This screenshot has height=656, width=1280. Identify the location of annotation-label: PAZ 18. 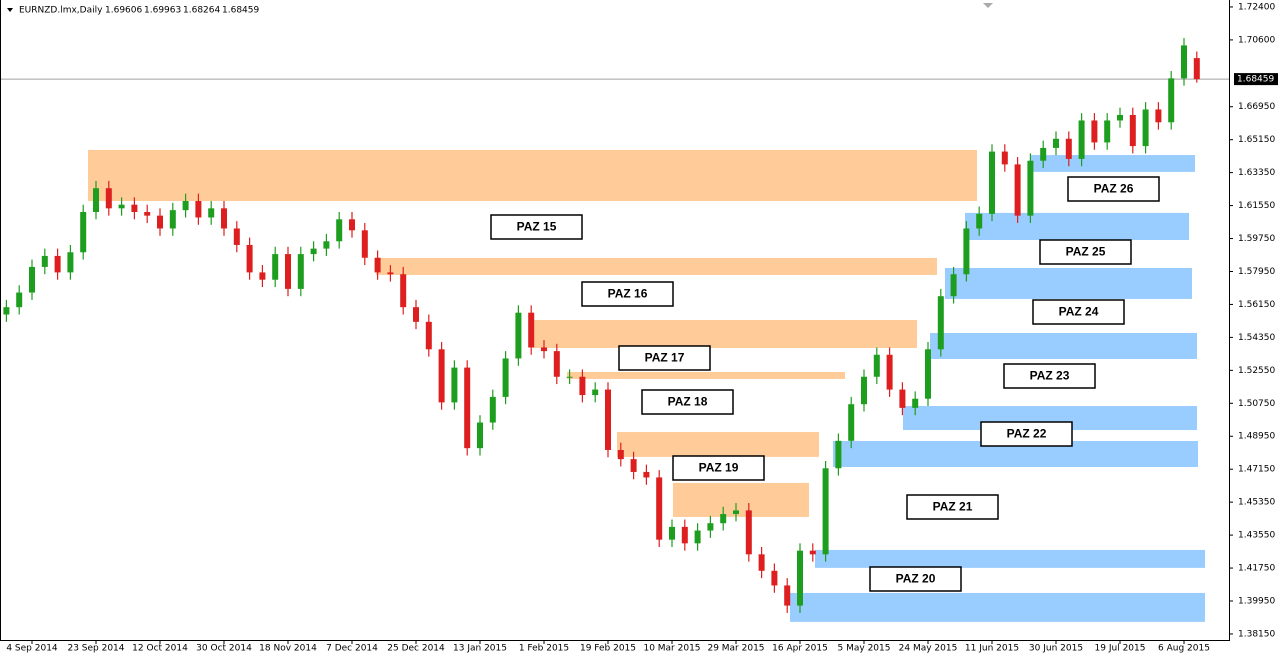
(688, 402).